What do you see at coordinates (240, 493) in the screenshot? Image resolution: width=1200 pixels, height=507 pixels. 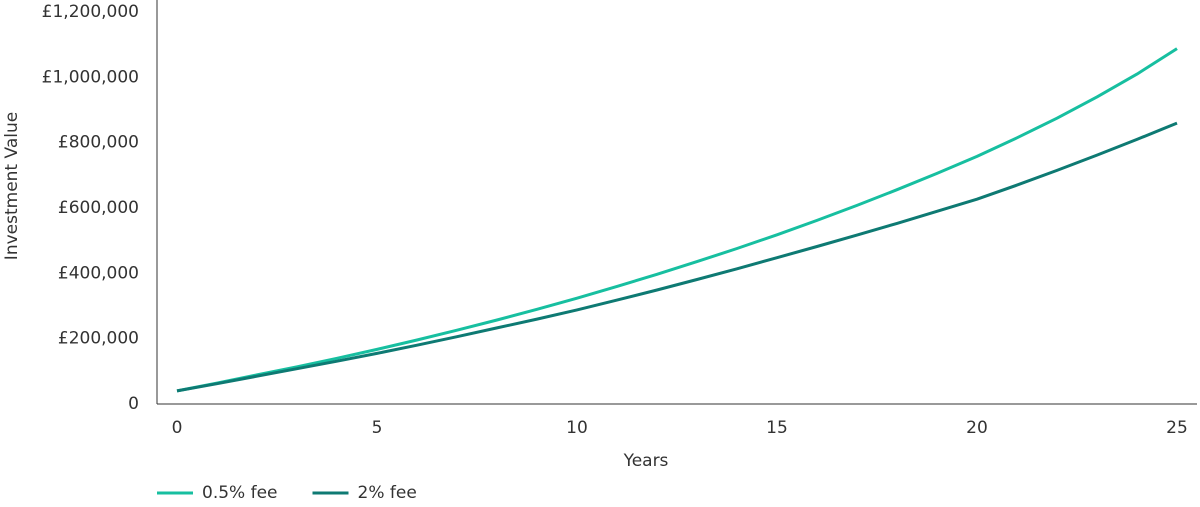 I see `legend-label: 0.5% fee` at bounding box center [240, 493].